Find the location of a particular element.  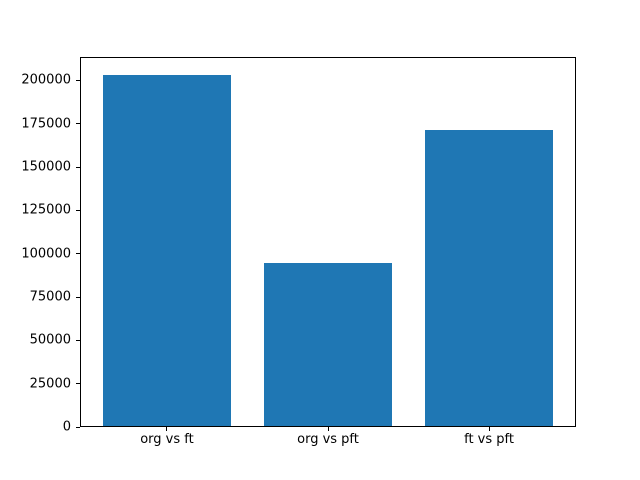

y-tick-label: 100000 is located at coordinates (46, 254).